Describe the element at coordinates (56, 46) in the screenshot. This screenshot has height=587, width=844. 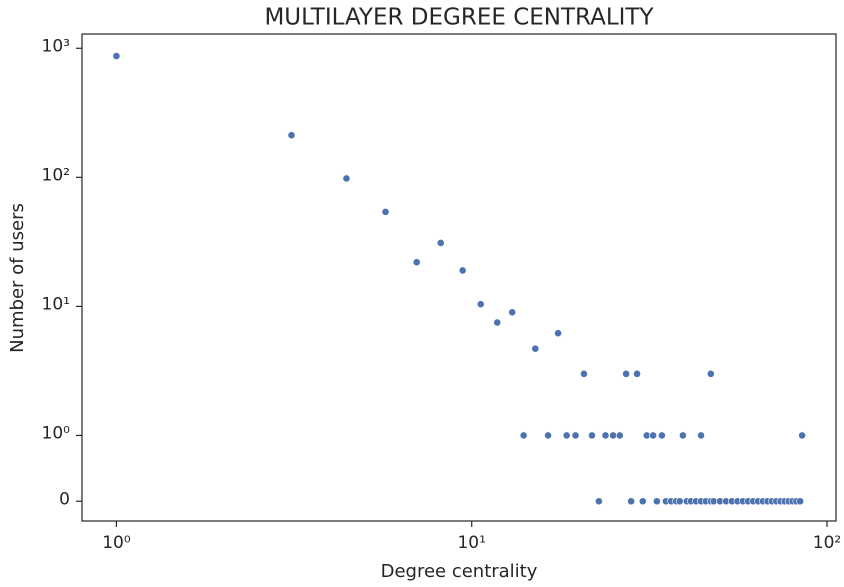
I see `y-tick-label: 10³` at that location.